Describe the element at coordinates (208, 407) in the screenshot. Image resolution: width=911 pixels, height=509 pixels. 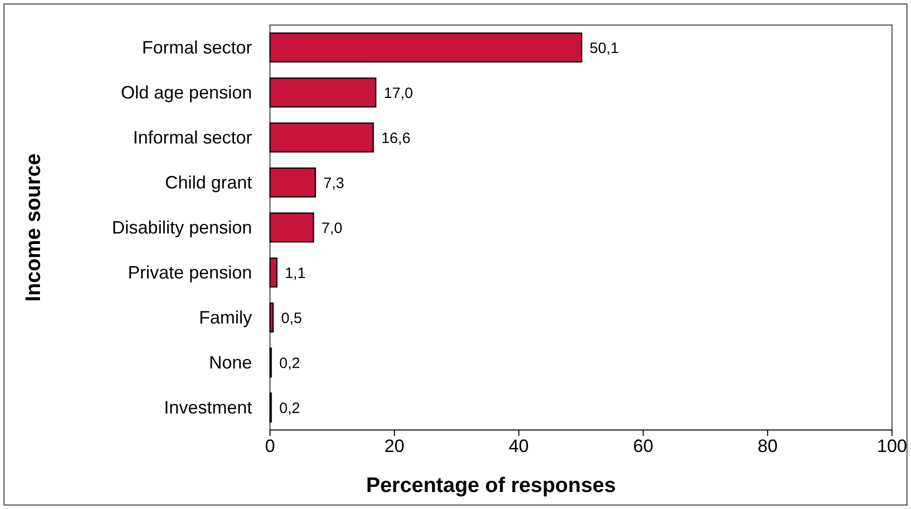
I see `y-tick-label: Investment` at that location.